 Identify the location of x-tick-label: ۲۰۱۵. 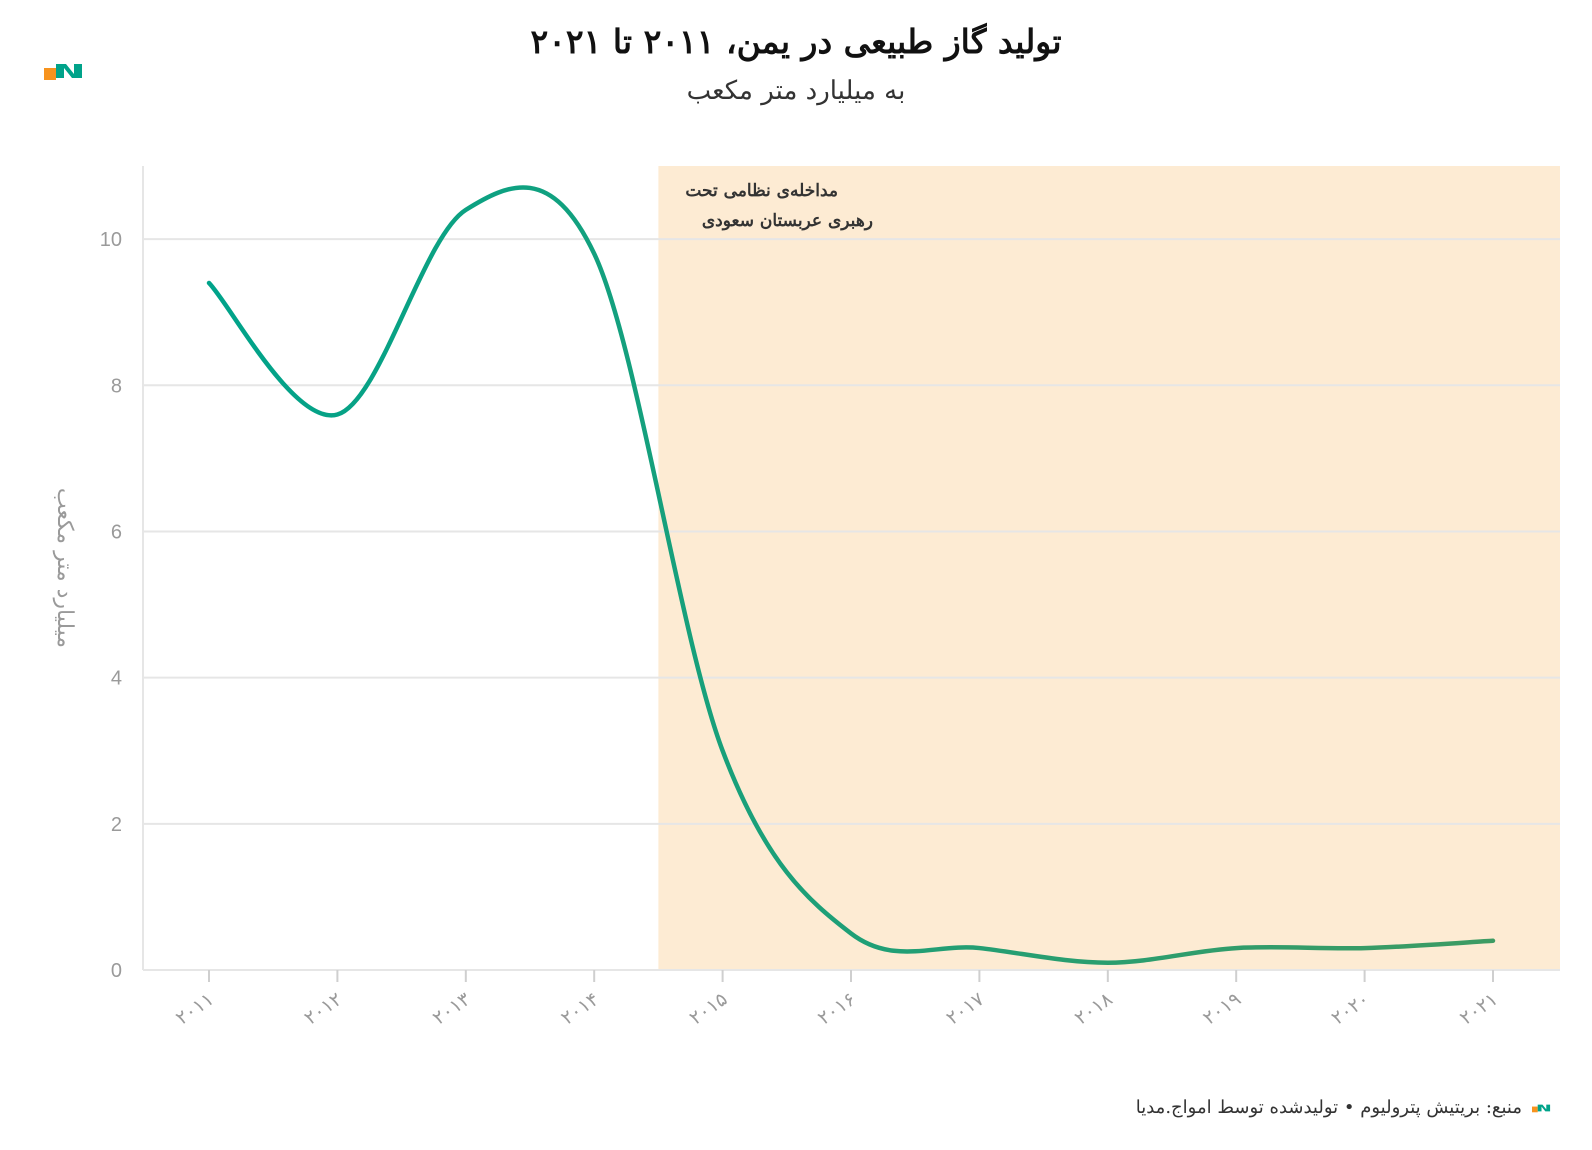
(708, 1008).